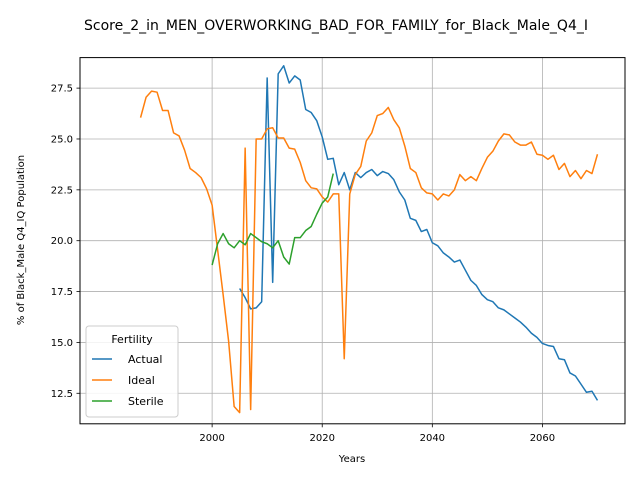 The image size is (640, 480). I want to click on y-tick-label: 17.5, so click(62, 292).